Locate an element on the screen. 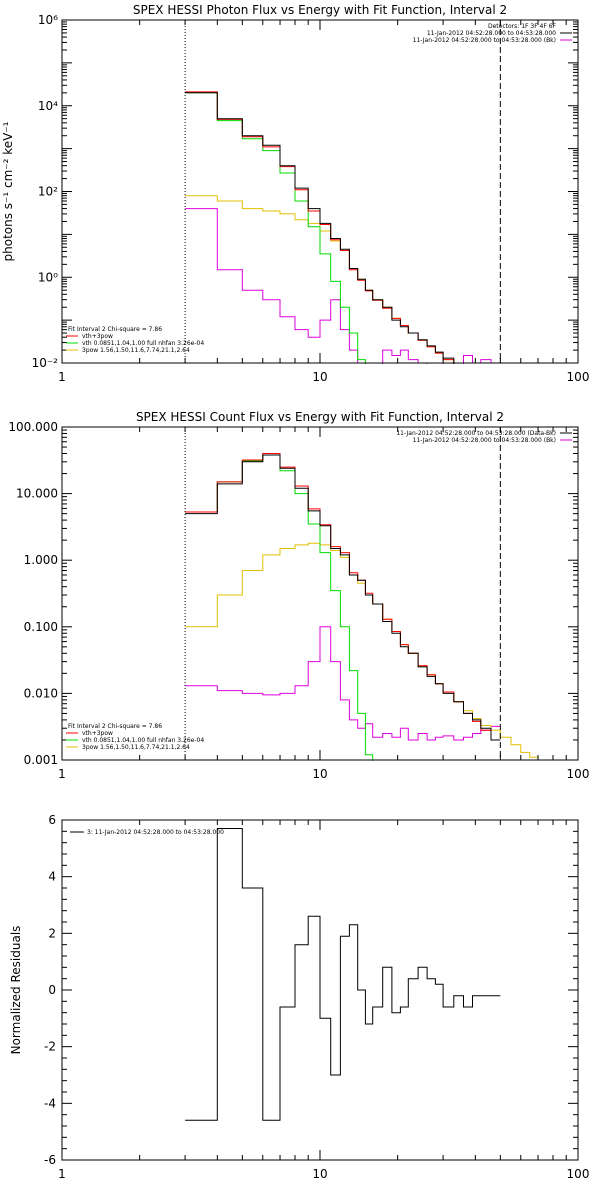 The height and width of the screenshot is (1200, 600). series-data is located at coordinates (320, 228).